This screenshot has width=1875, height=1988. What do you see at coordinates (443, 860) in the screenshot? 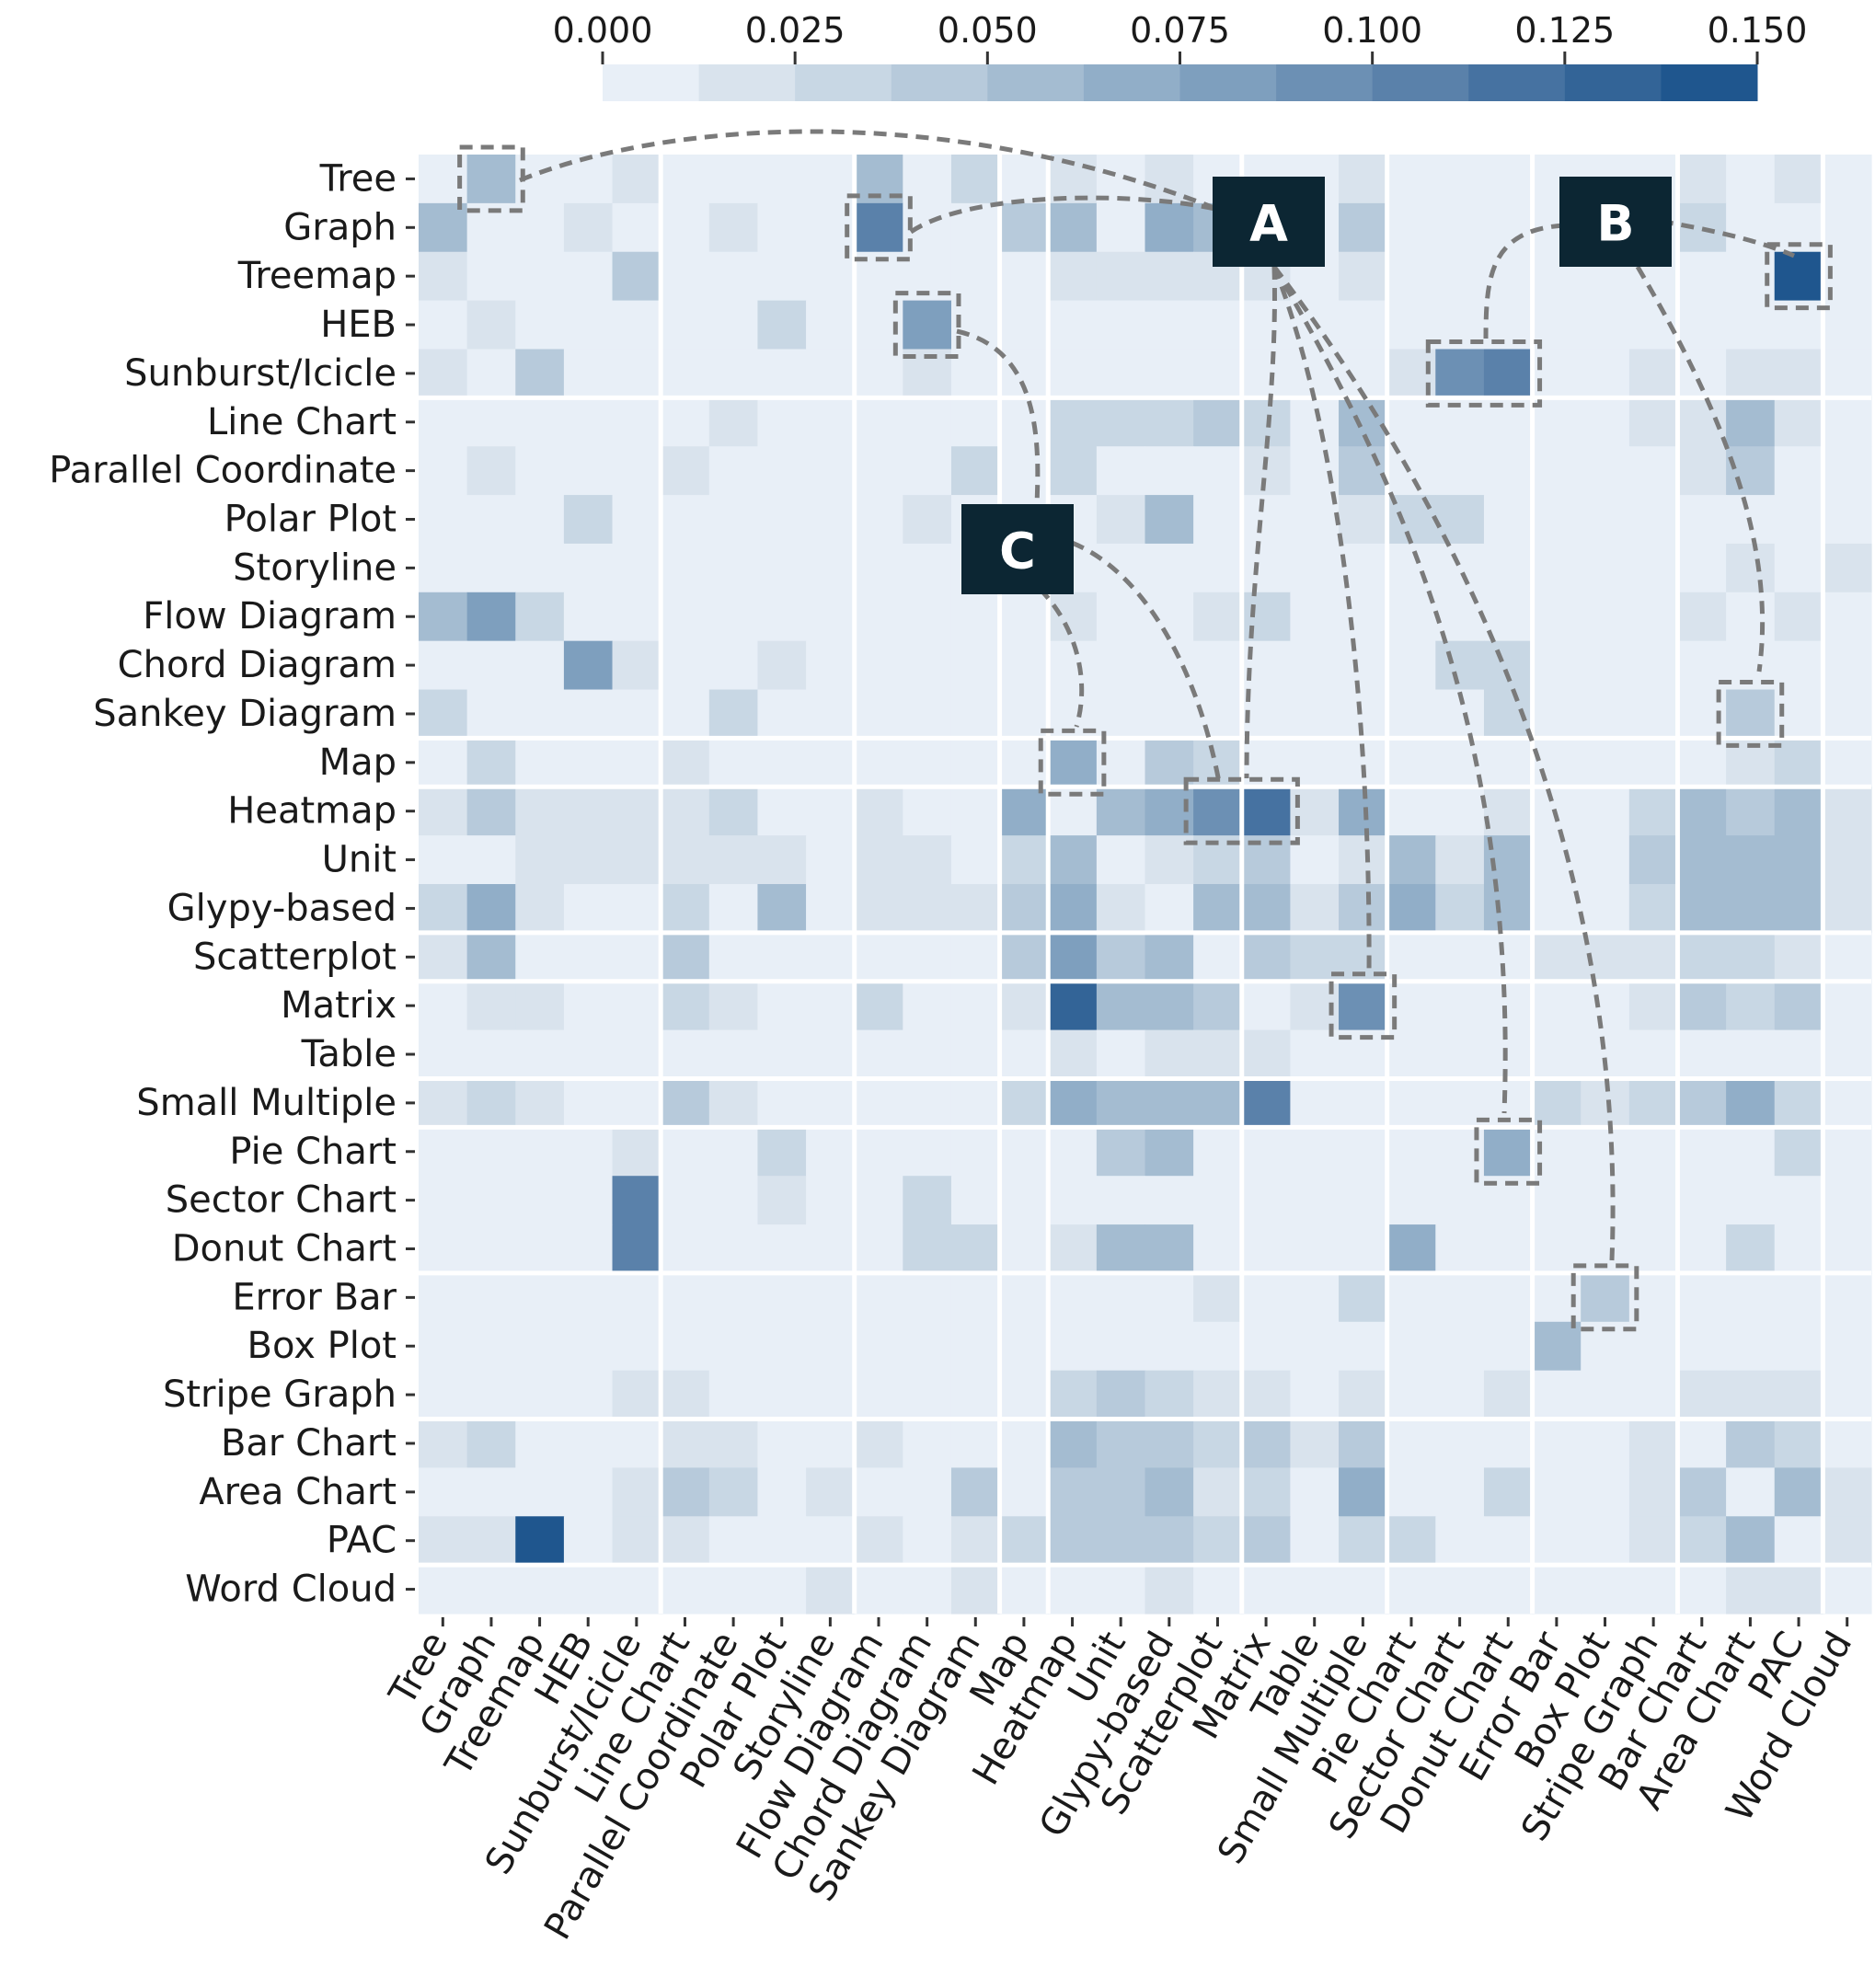
I see `heatmap-cell-unit-tree` at bounding box center [443, 860].